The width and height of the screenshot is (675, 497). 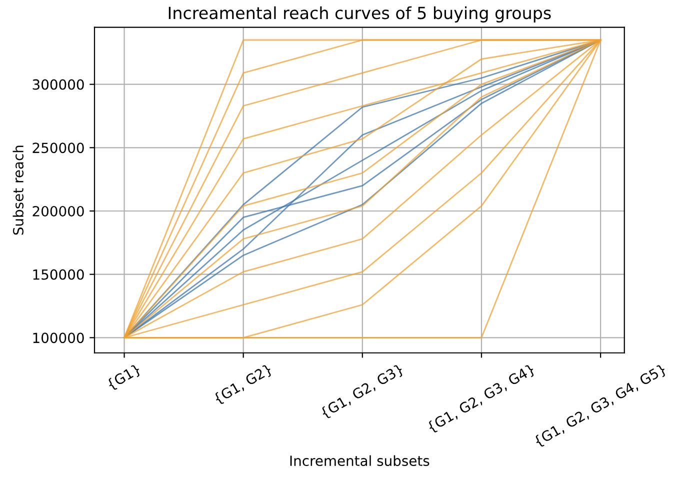 What do you see at coordinates (243, 384) in the screenshot?
I see `x-tick-label: {G1, G2}` at bounding box center [243, 384].